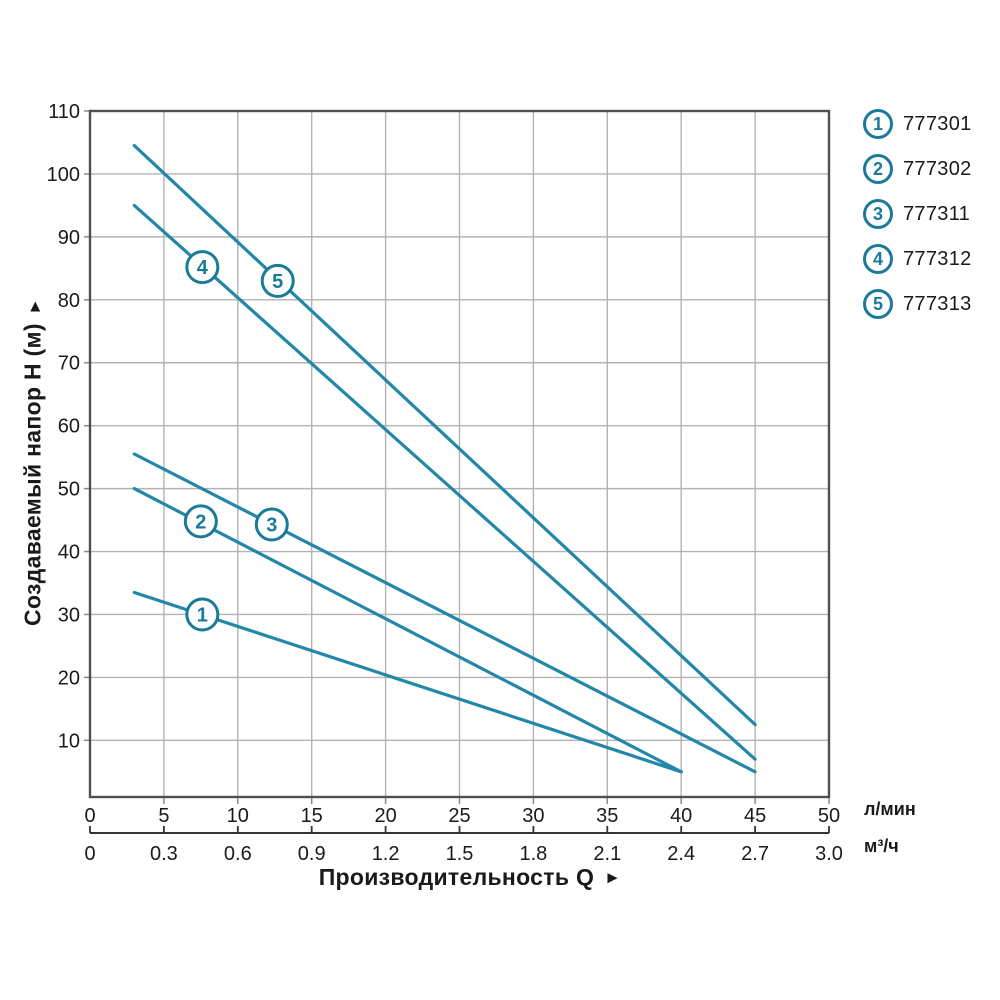 This screenshot has width=1000, height=1000. I want to click on legend-code-label: 777301, so click(937, 123).